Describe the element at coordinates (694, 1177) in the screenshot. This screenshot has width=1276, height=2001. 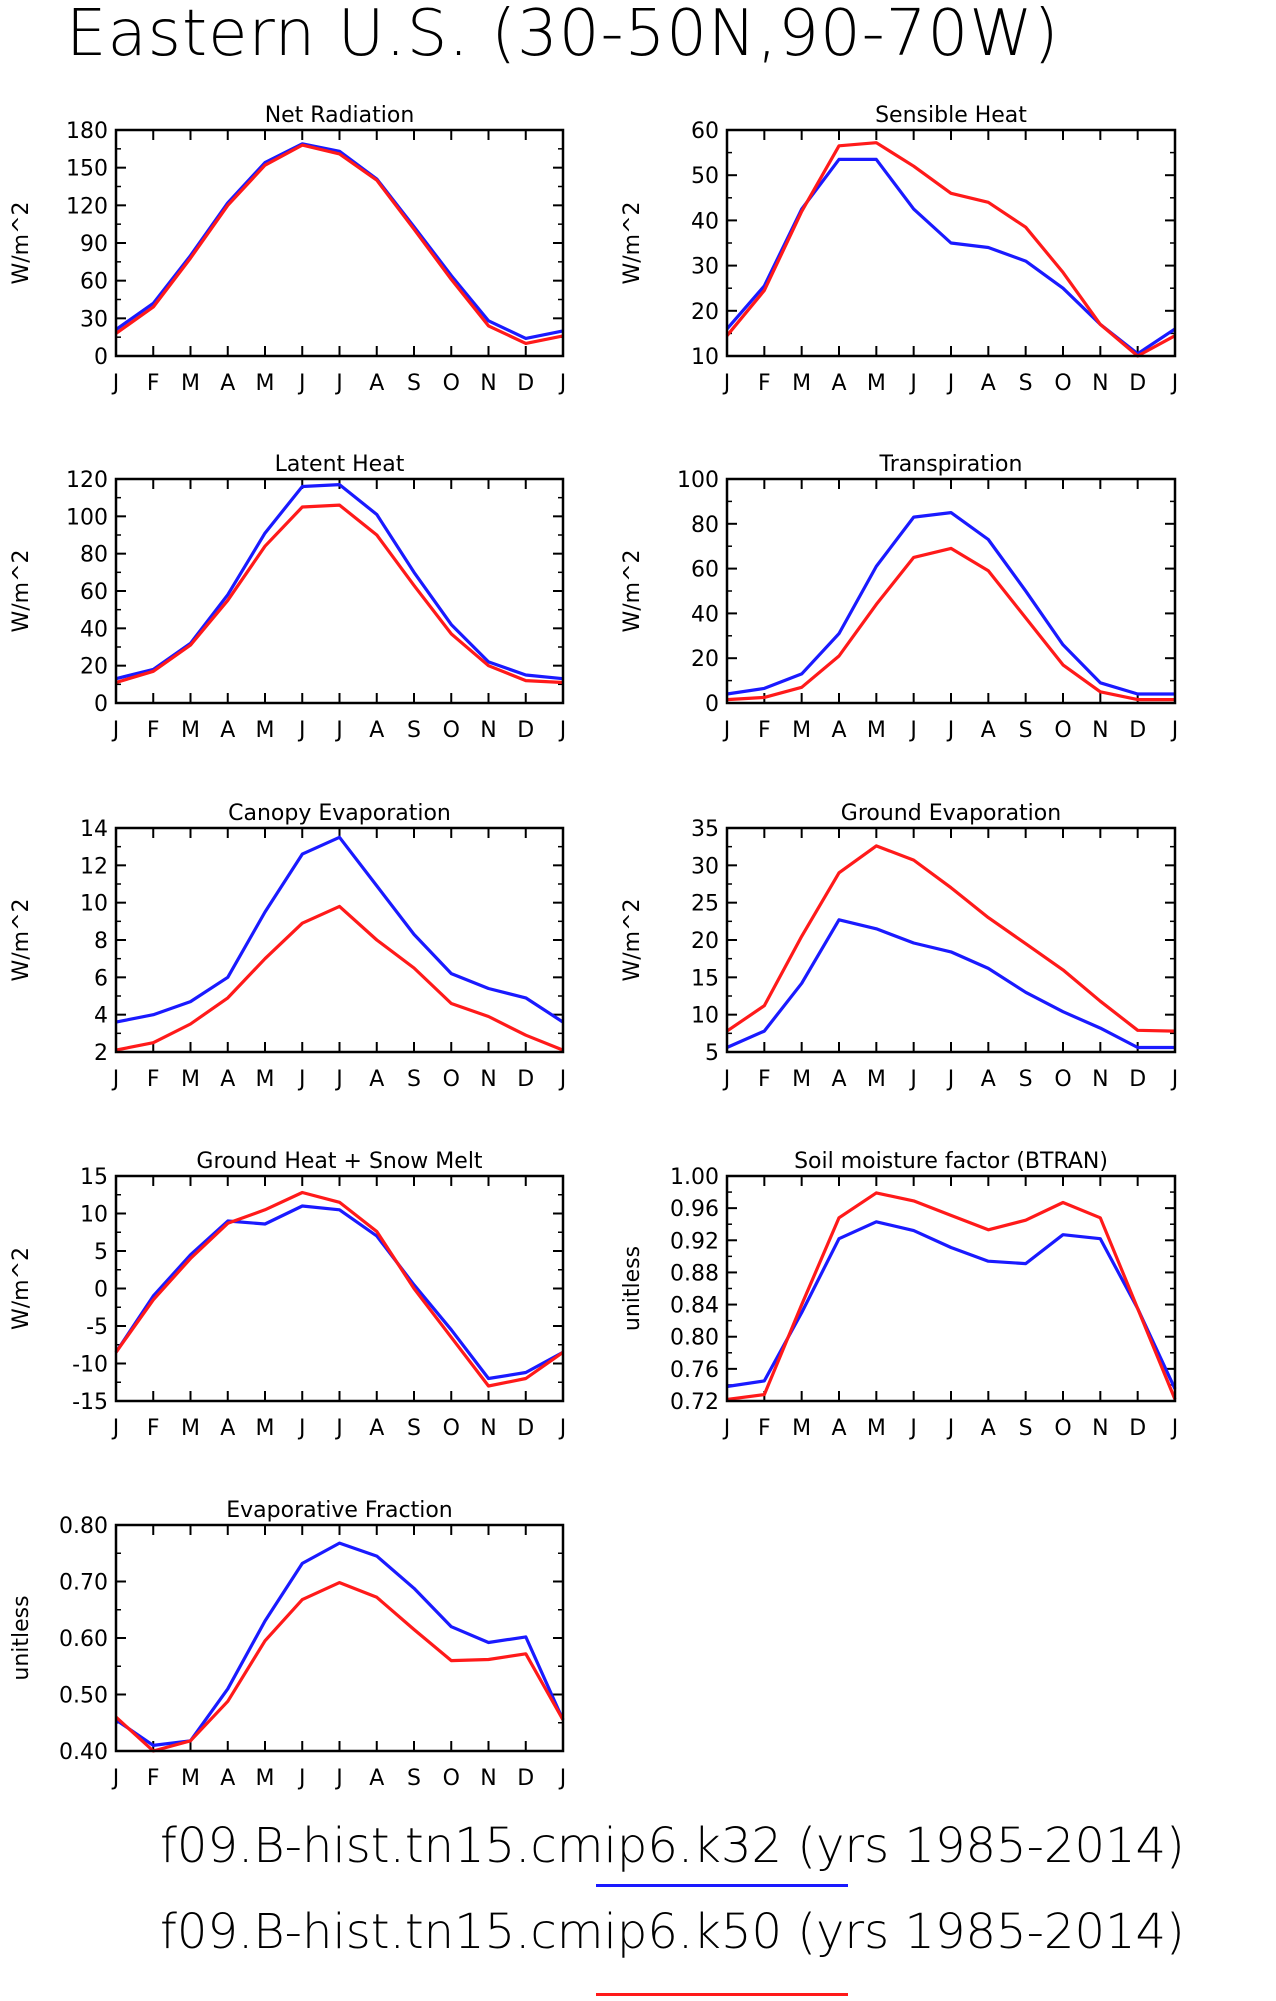
I see `y-tick-label: 1.00` at that location.